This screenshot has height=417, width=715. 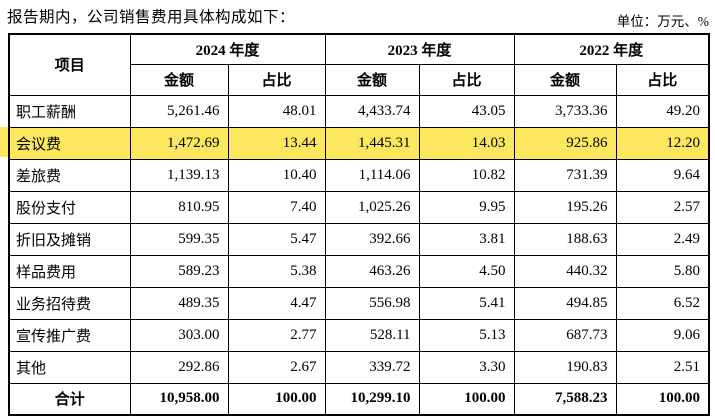 I want to click on row-value-cell: 810.95, so click(x=179, y=207).